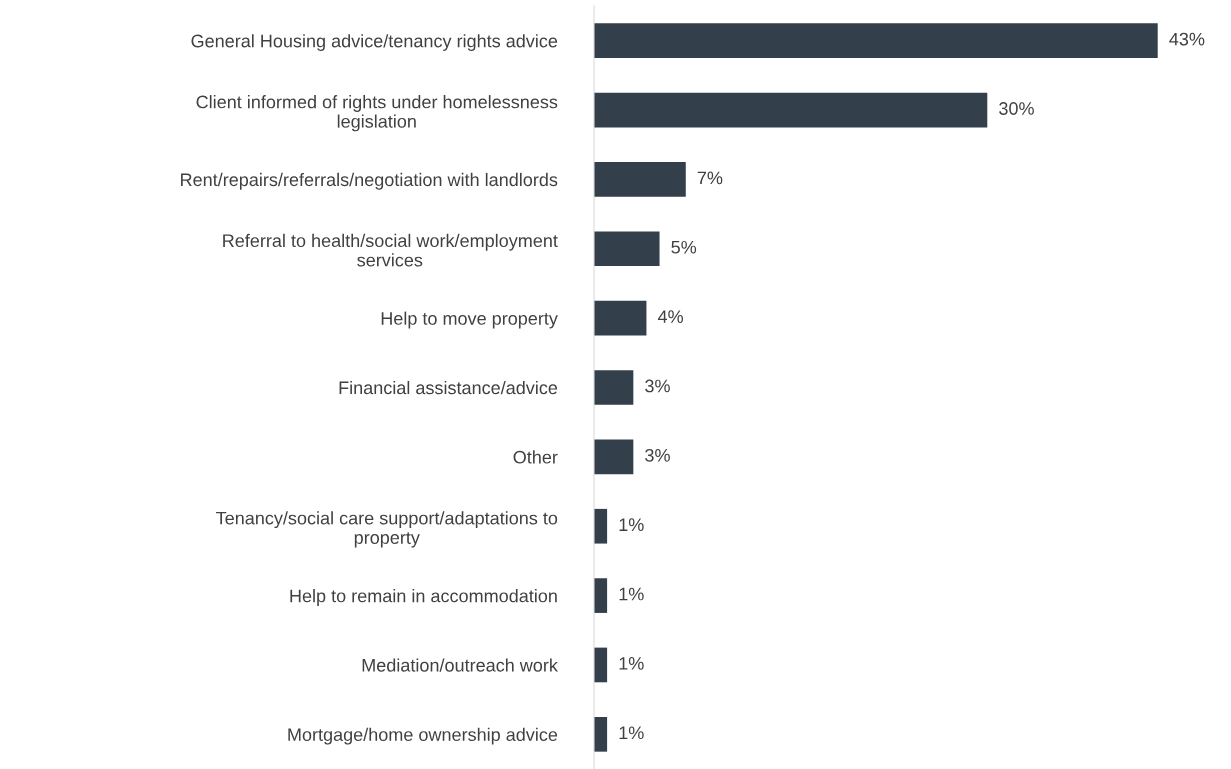  Describe the element at coordinates (670, 316) in the screenshot. I see `data-label: 4%` at that location.